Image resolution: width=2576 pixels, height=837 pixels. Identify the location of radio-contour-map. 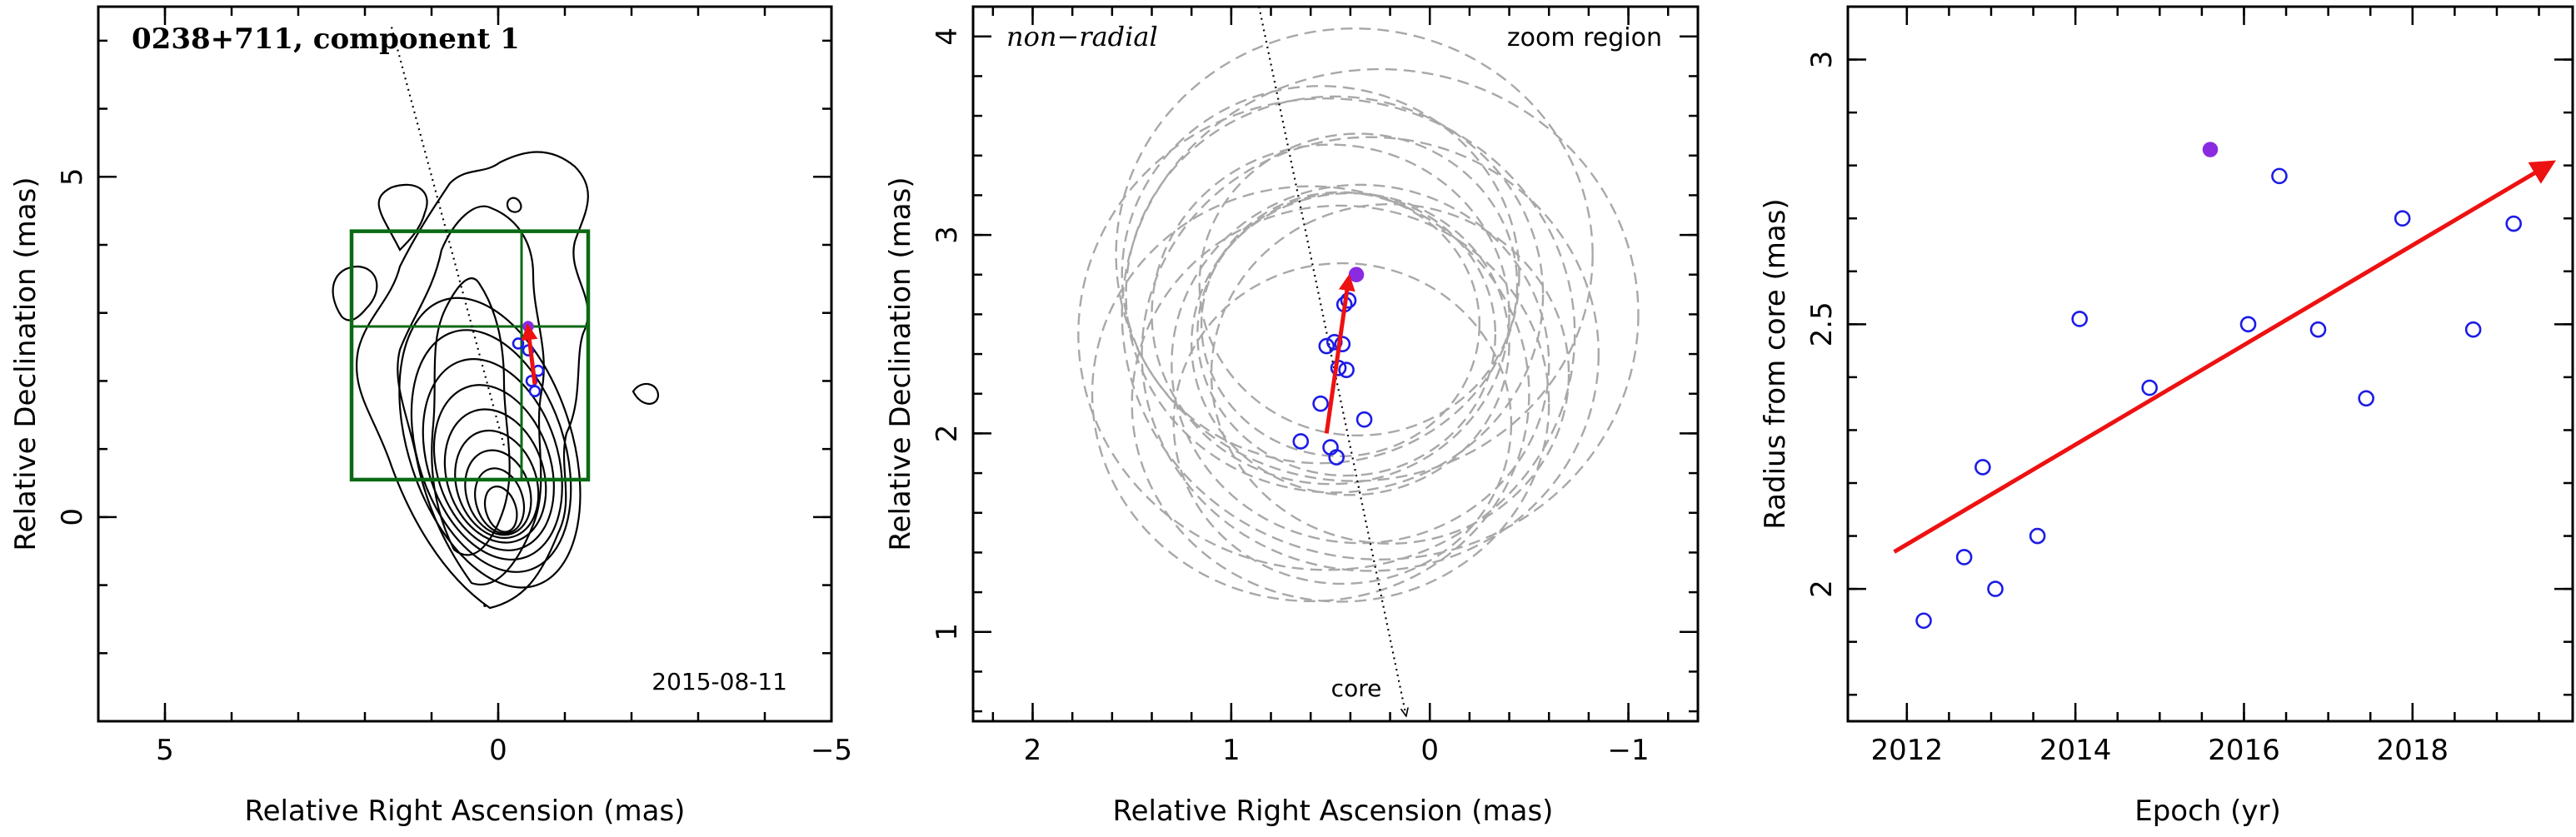
(496, 380).